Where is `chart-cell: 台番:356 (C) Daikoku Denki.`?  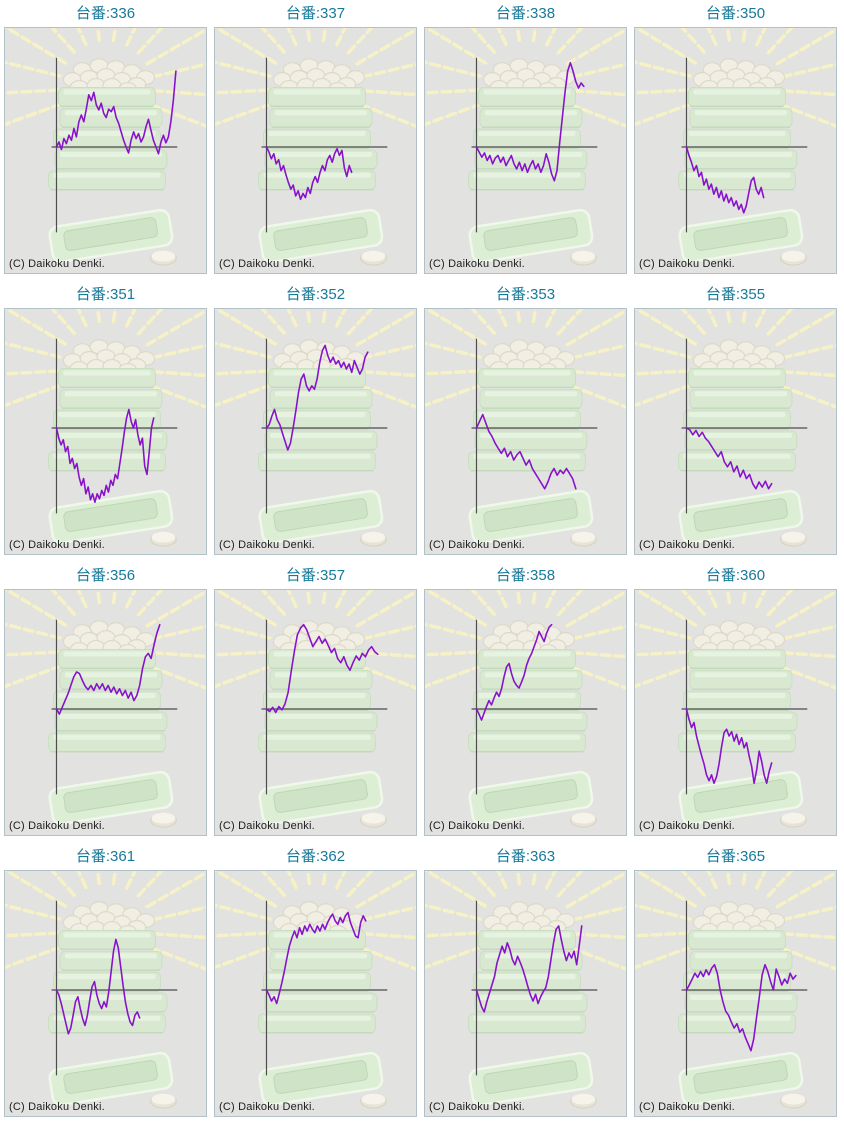
chart-cell: 台番:356 (C) Daikoku Denki. is located at coordinates (105, 700).